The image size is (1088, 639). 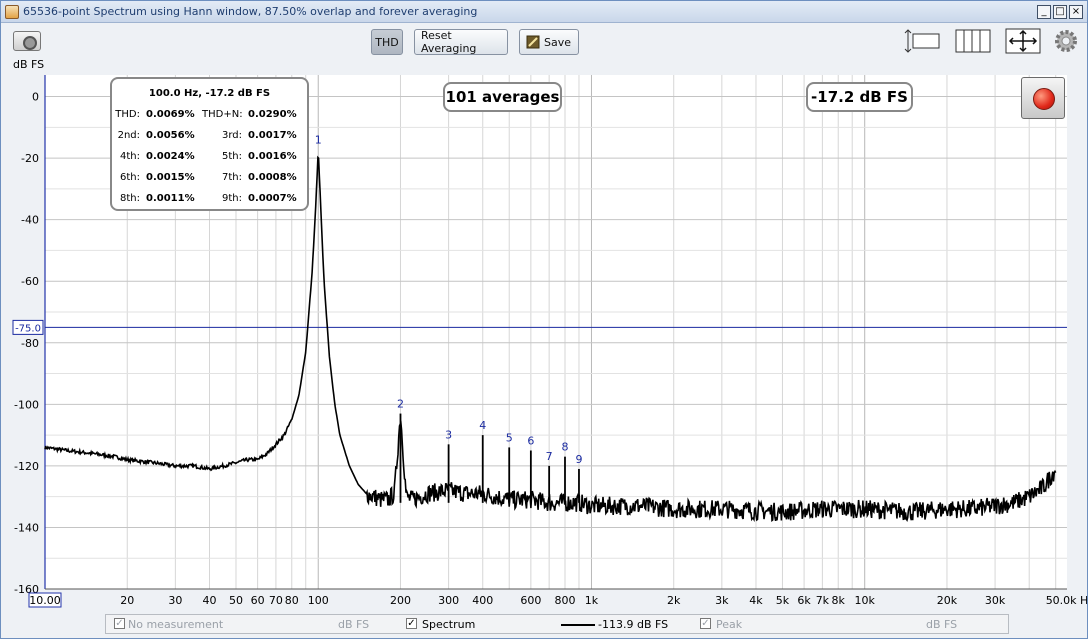 What do you see at coordinates (170, 156) in the screenshot?
I see `harmonic-value: 0.0024%` at bounding box center [170, 156].